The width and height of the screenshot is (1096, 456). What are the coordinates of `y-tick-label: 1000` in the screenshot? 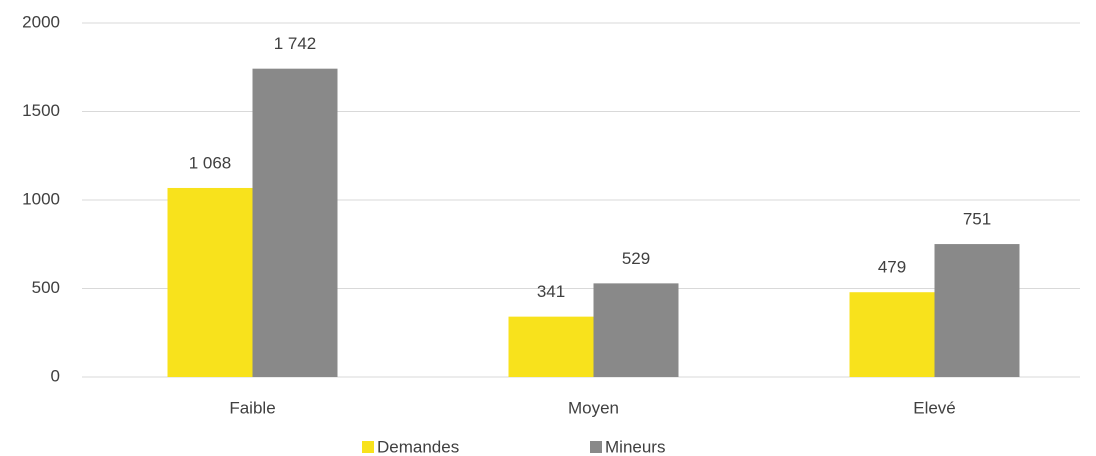 It's located at (41, 198).